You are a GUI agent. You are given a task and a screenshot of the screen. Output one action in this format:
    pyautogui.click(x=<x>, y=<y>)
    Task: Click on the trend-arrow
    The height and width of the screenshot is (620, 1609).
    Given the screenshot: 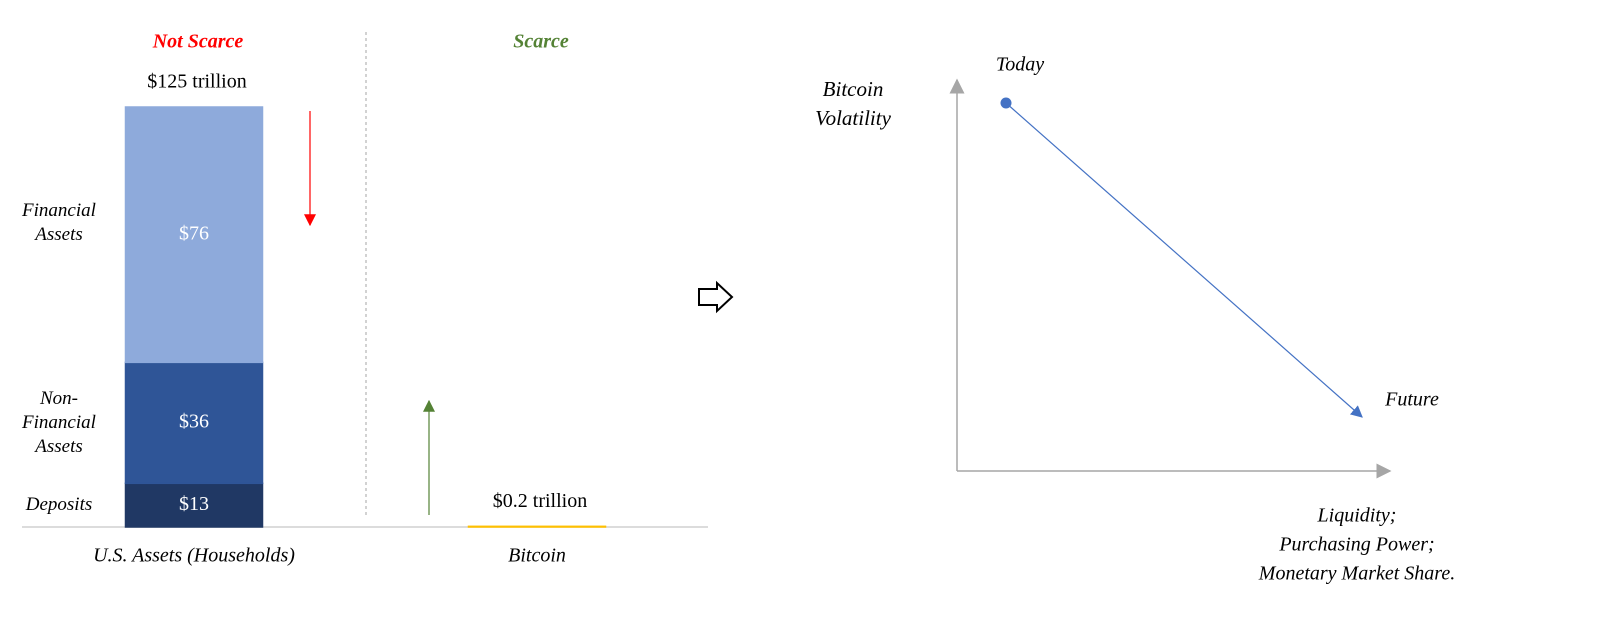 What is the action you would take?
    pyautogui.click(x=1184, y=260)
    